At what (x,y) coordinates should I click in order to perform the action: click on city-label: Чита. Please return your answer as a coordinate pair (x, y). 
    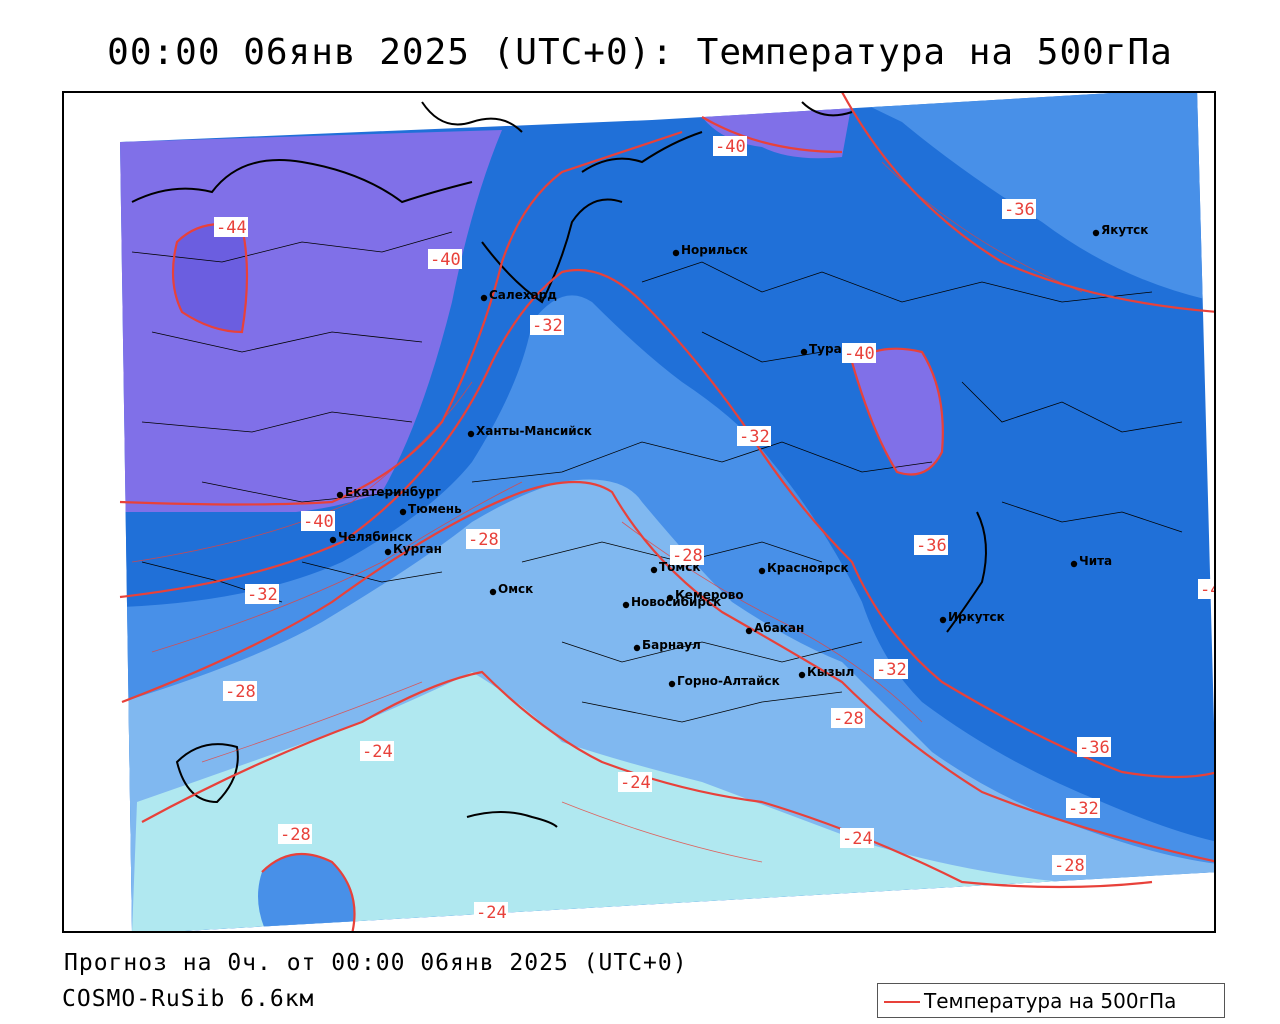
    Looking at the image, I should click on (1095, 561).